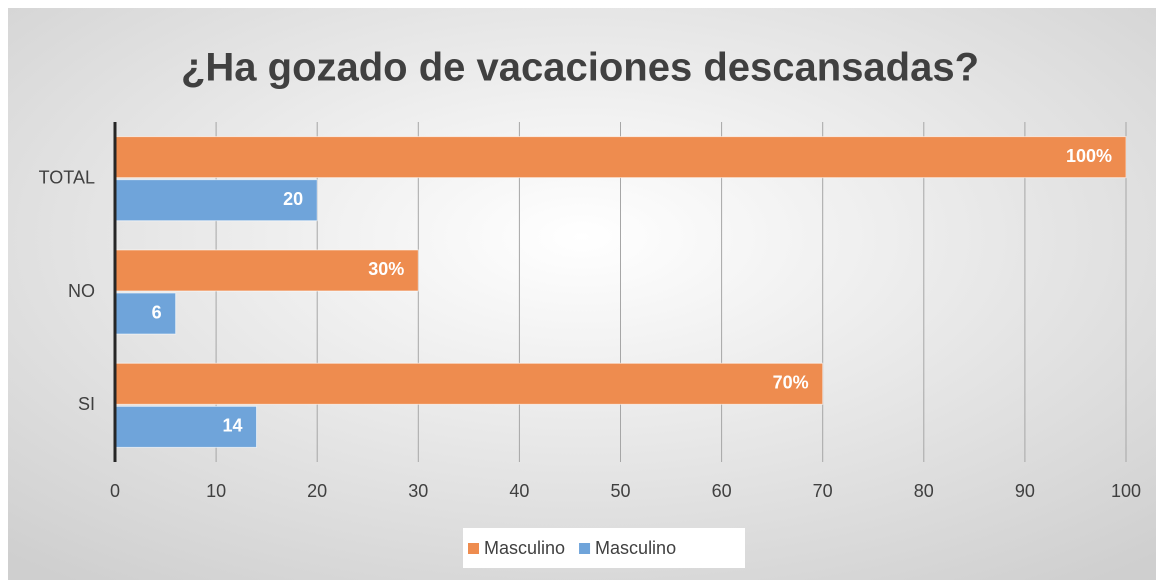 This screenshot has width=1162, height=587. Describe the element at coordinates (317, 491) in the screenshot. I see `x-tick-label: 20` at that location.